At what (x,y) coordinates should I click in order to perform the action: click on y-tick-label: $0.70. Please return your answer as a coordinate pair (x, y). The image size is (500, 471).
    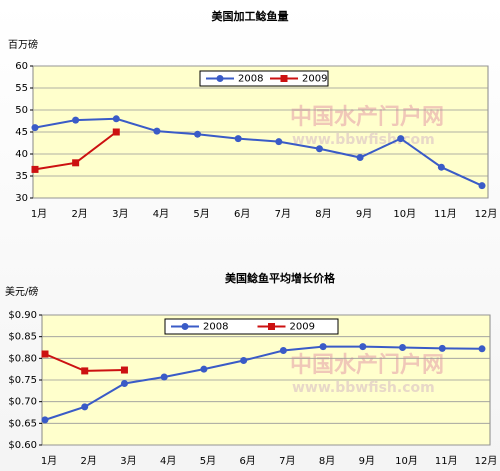
    Looking at the image, I should click on (22, 402).